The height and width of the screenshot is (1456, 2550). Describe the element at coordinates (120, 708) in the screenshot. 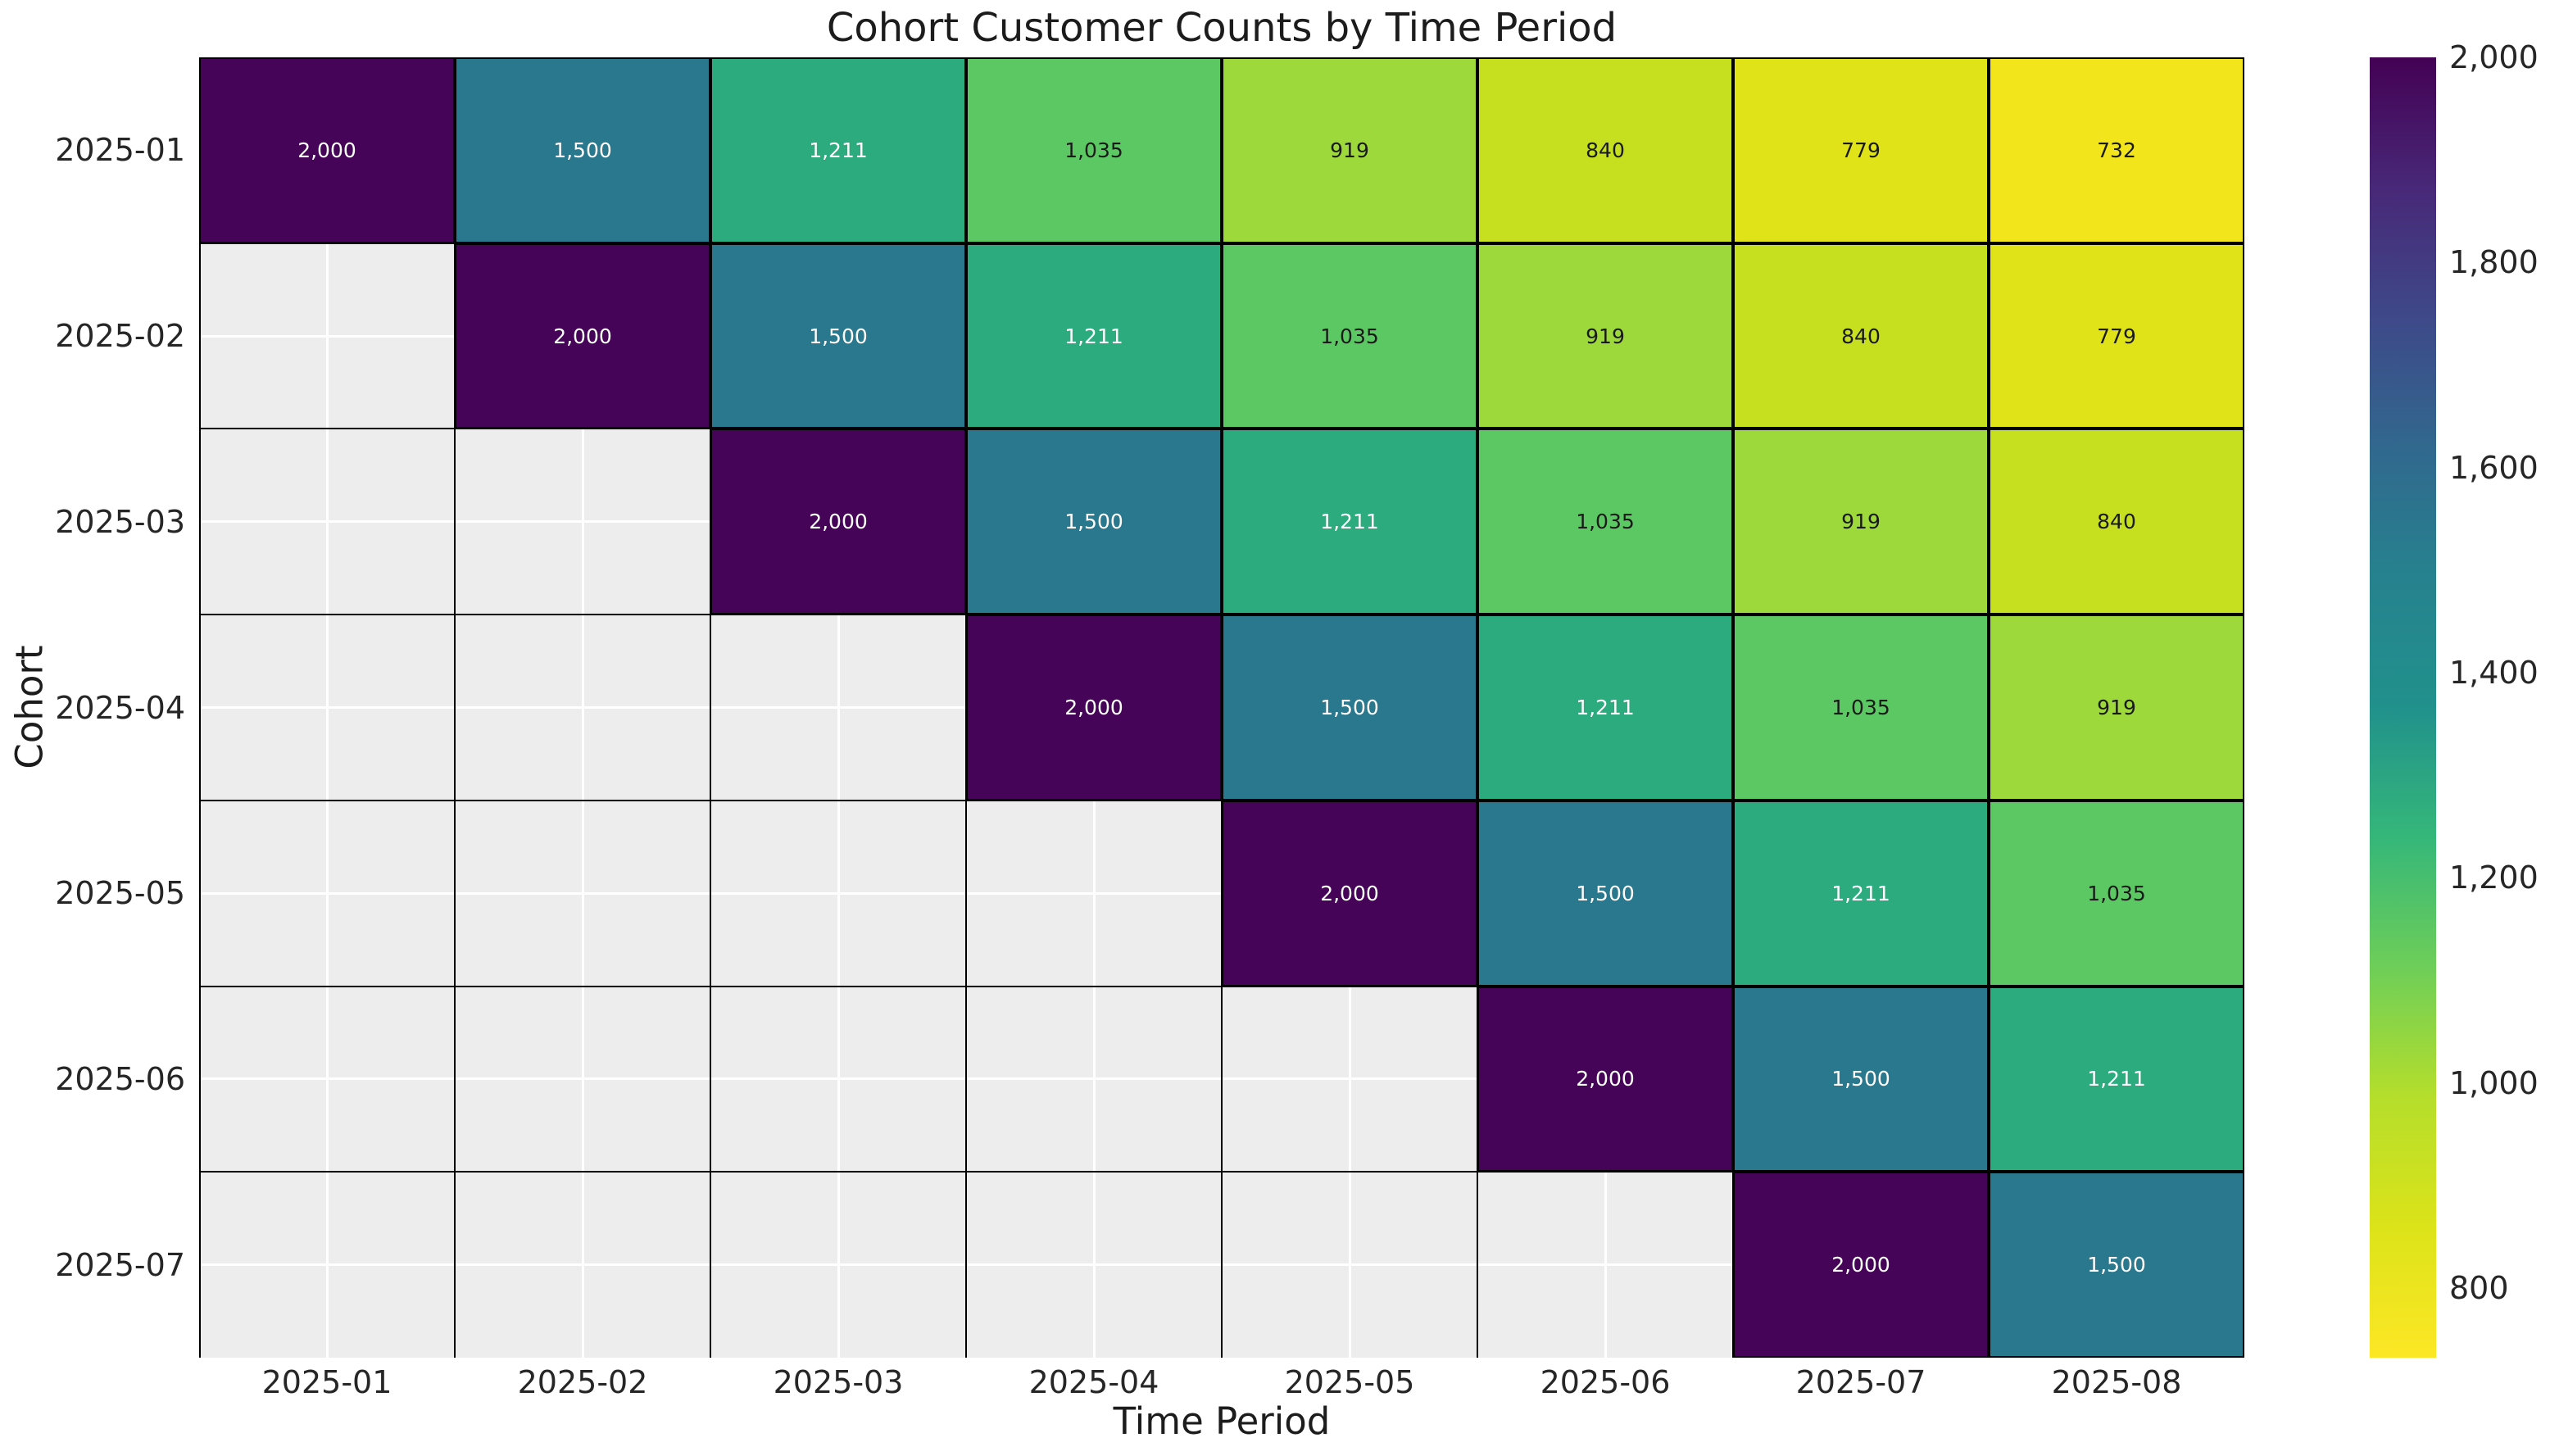

I see `y-tick-label: 2025-04` at that location.